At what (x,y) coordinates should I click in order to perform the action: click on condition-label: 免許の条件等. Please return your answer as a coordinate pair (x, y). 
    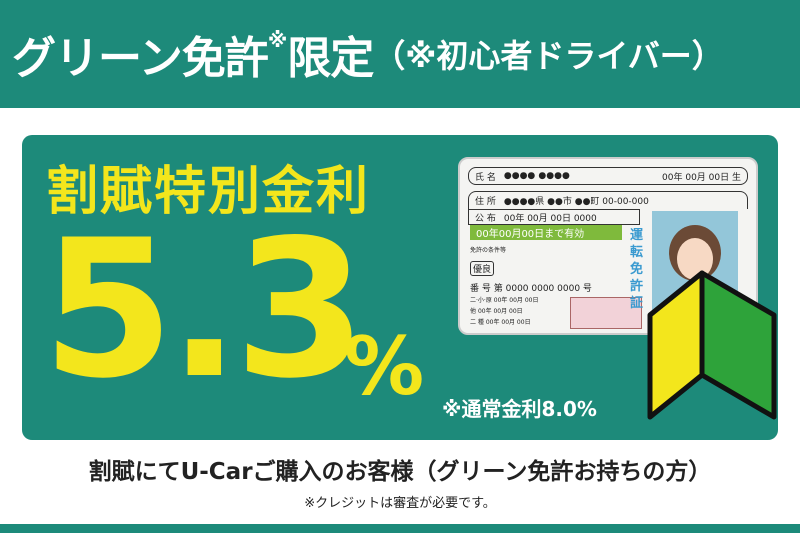
    Looking at the image, I should click on (488, 250).